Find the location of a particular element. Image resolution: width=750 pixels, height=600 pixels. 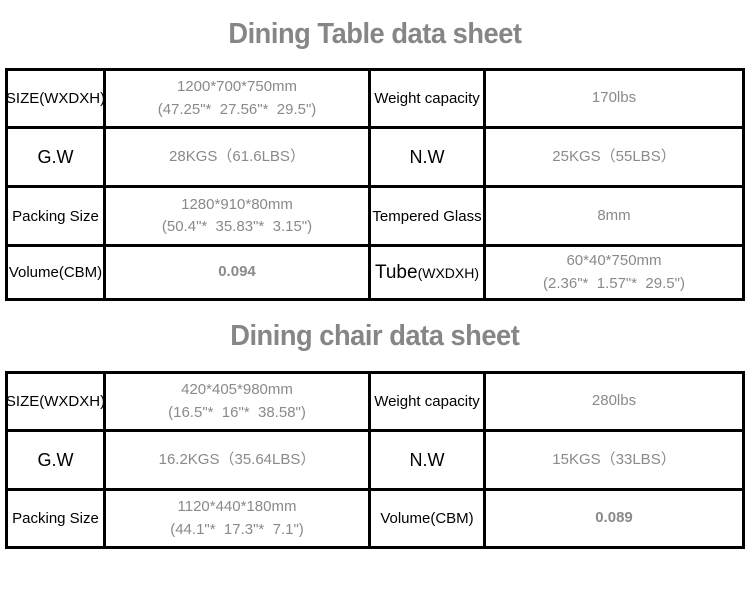

row-label: Tube(WXDXH) is located at coordinates (427, 272).